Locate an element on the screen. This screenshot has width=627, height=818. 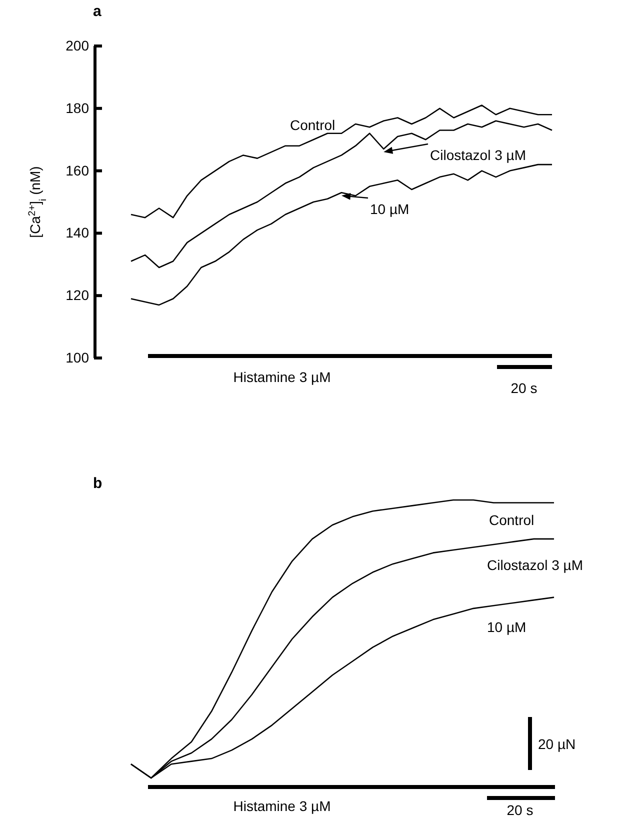
y-tick-label: 180 is located at coordinates (78, 108).